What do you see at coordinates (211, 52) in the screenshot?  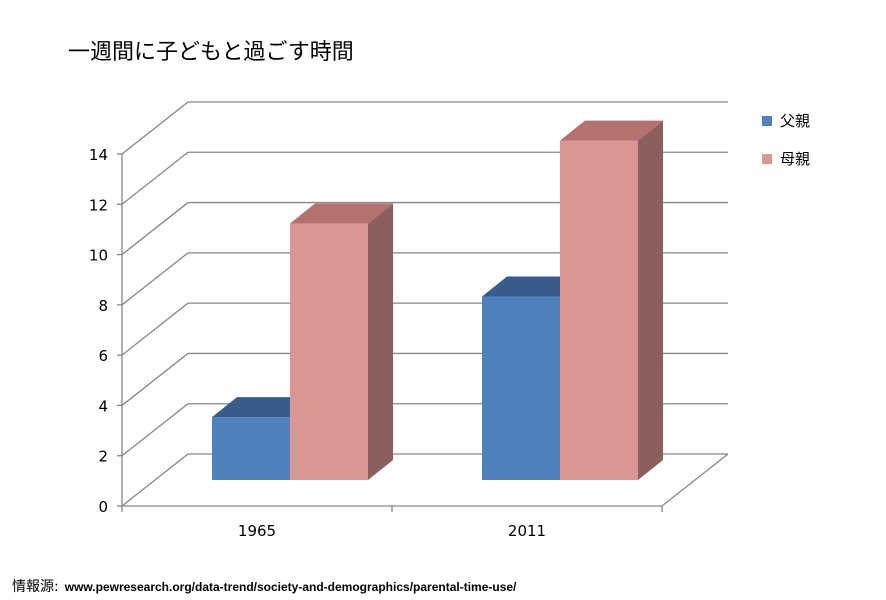 I see `chart-title: 一週間に子どもと過ごす時間` at bounding box center [211, 52].